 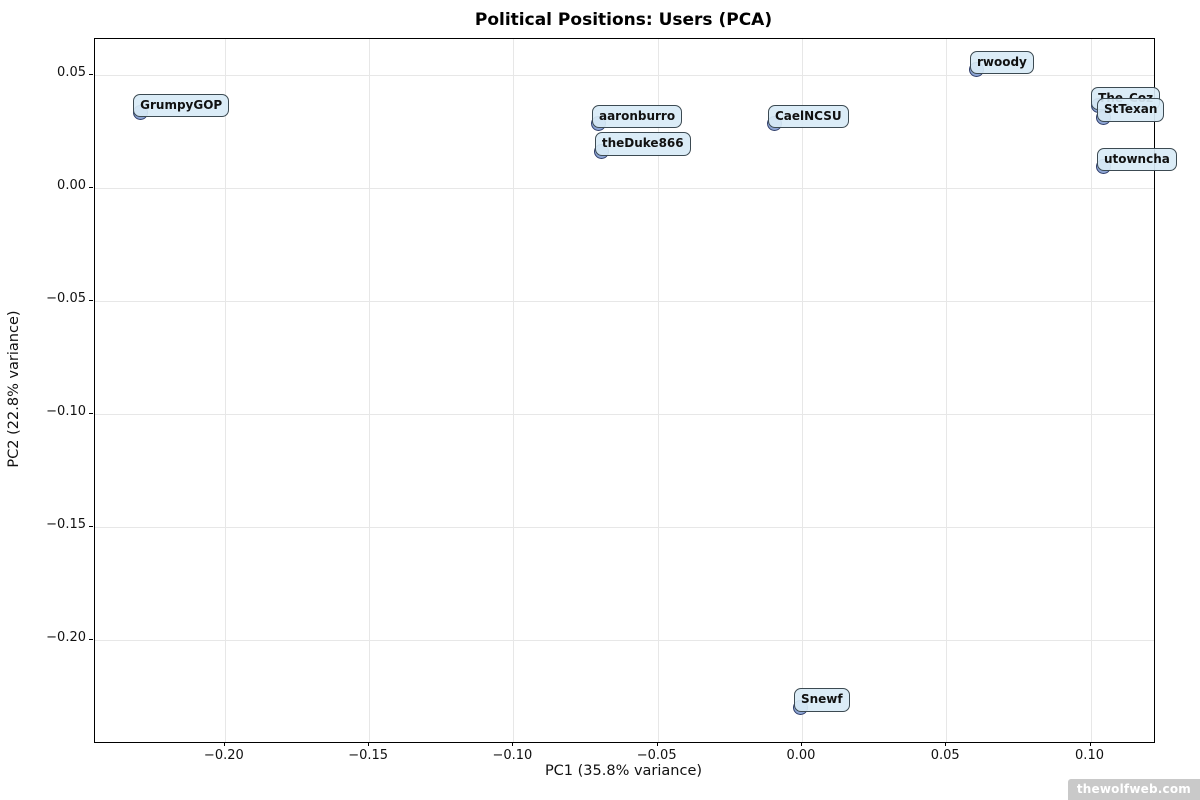 What do you see at coordinates (14, 389) in the screenshot?
I see `y-axis-label: PC2 (22.8% variance)` at bounding box center [14, 389].